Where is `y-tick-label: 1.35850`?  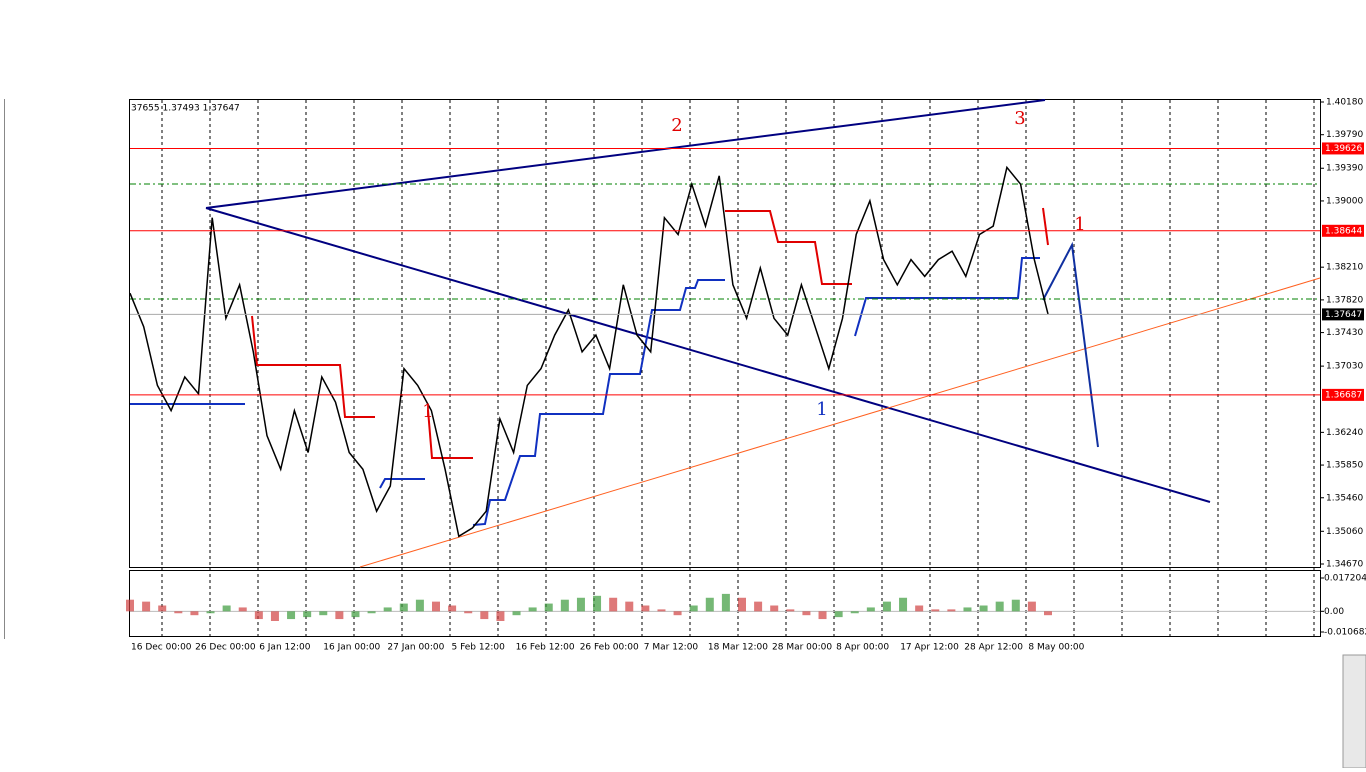 y-tick-label: 1.35850 is located at coordinates (1344, 466).